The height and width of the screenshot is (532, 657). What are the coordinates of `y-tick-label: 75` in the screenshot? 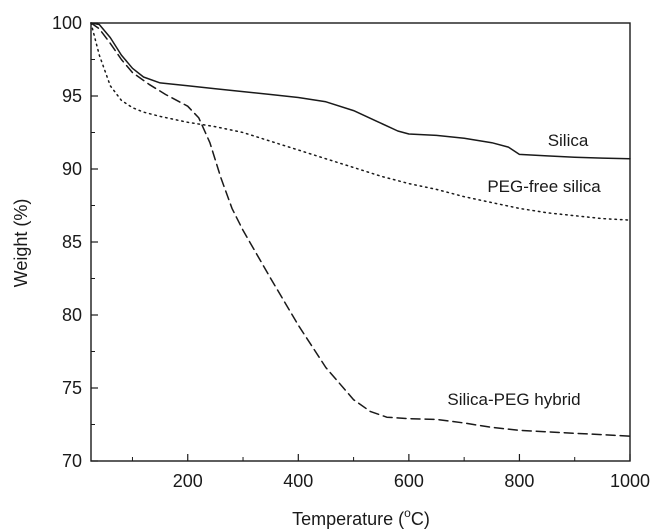 It's located at (72, 388).